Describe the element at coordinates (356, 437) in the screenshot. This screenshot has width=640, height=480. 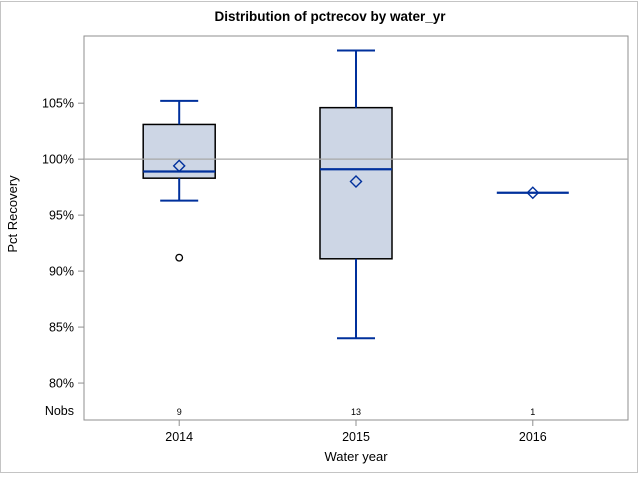
I see `x-tick-label: 2015` at that location.